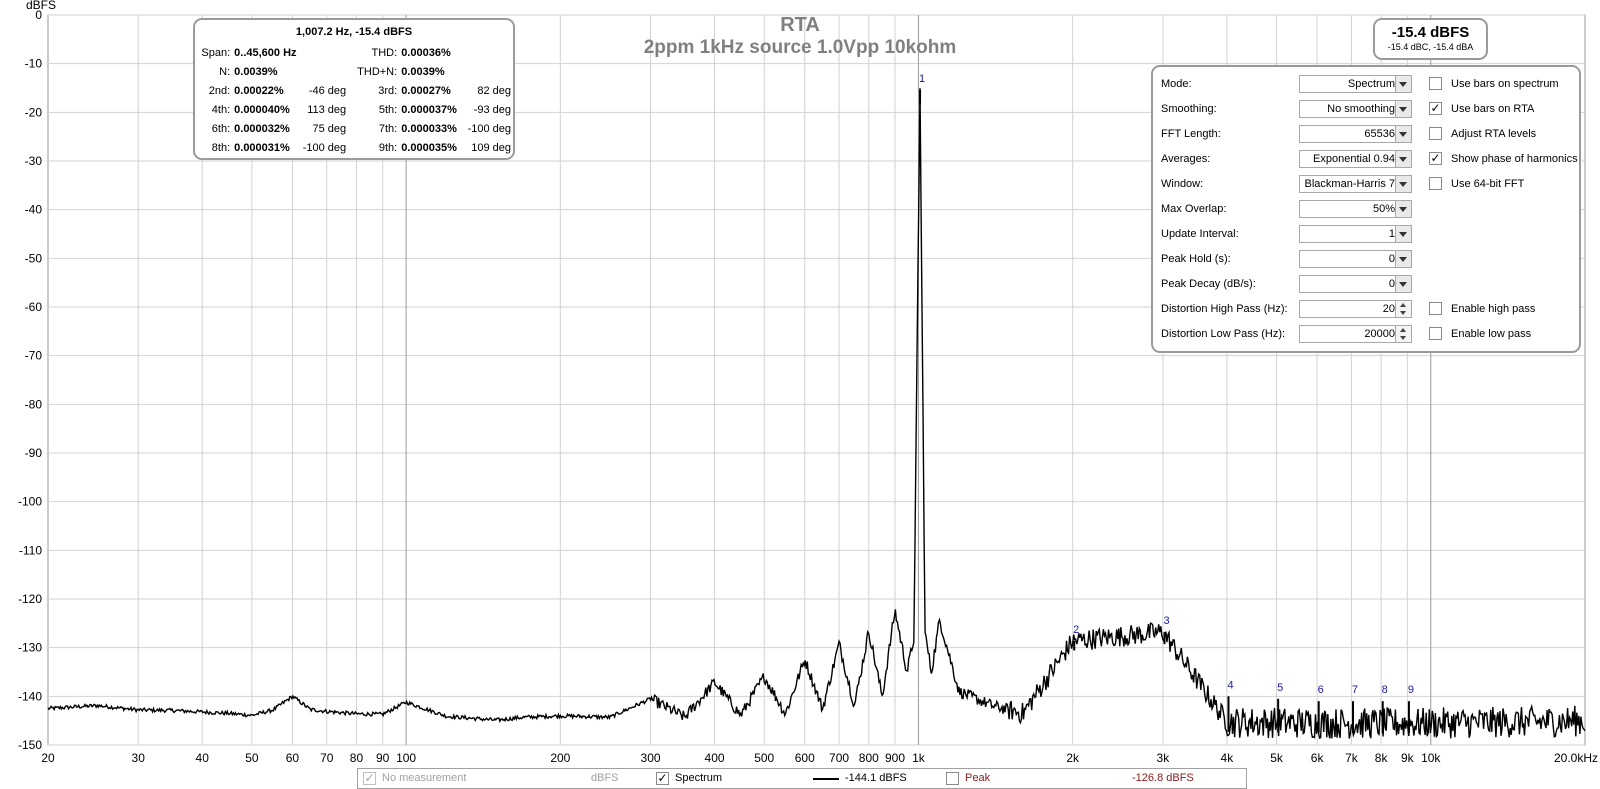 This screenshot has width=1600, height=789. I want to click on x-tick-label: 7k, so click(1352, 758).